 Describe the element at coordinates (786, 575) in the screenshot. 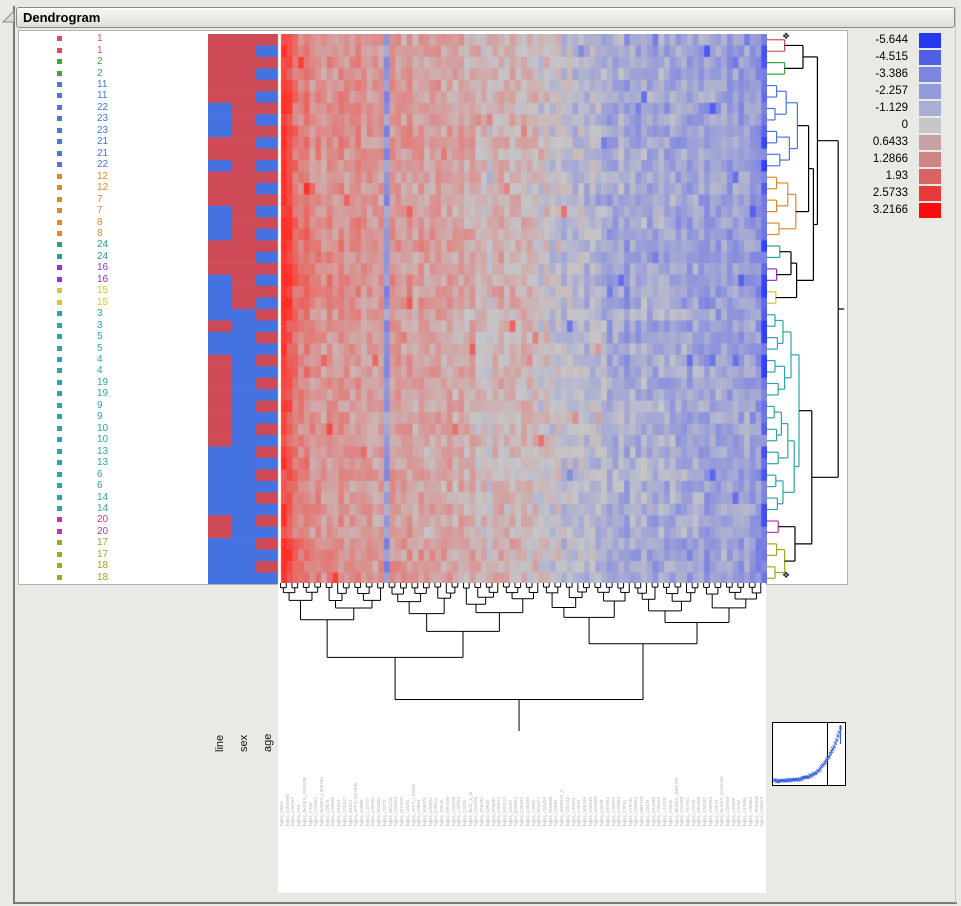

I see `dendrogram-bottom-handle-icon: ❖` at that location.